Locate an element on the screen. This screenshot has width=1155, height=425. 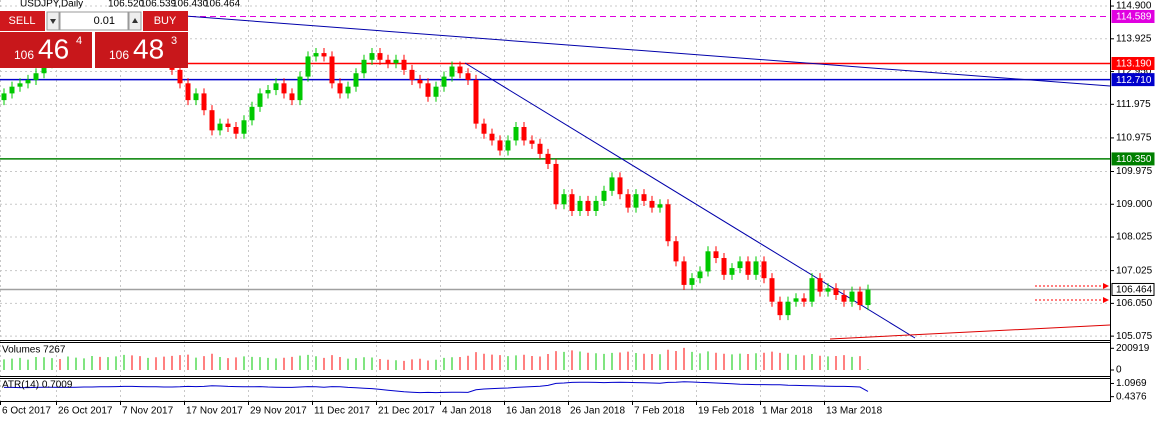
level-label: 112.710 is located at coordinates (1134, 80).